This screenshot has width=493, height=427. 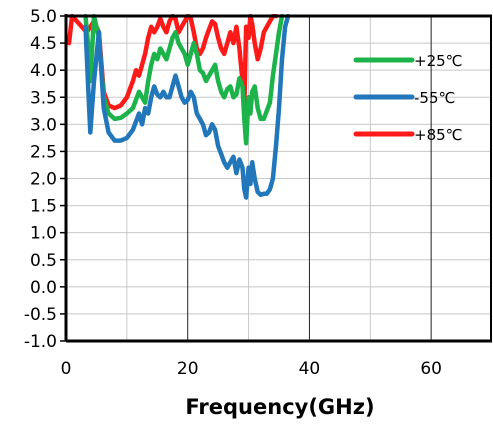 What do you see at coordinates (279, 407) in the screenshot?
I see `x-axis-label: Frequency(GHz)` at bounding box center [279, 407].